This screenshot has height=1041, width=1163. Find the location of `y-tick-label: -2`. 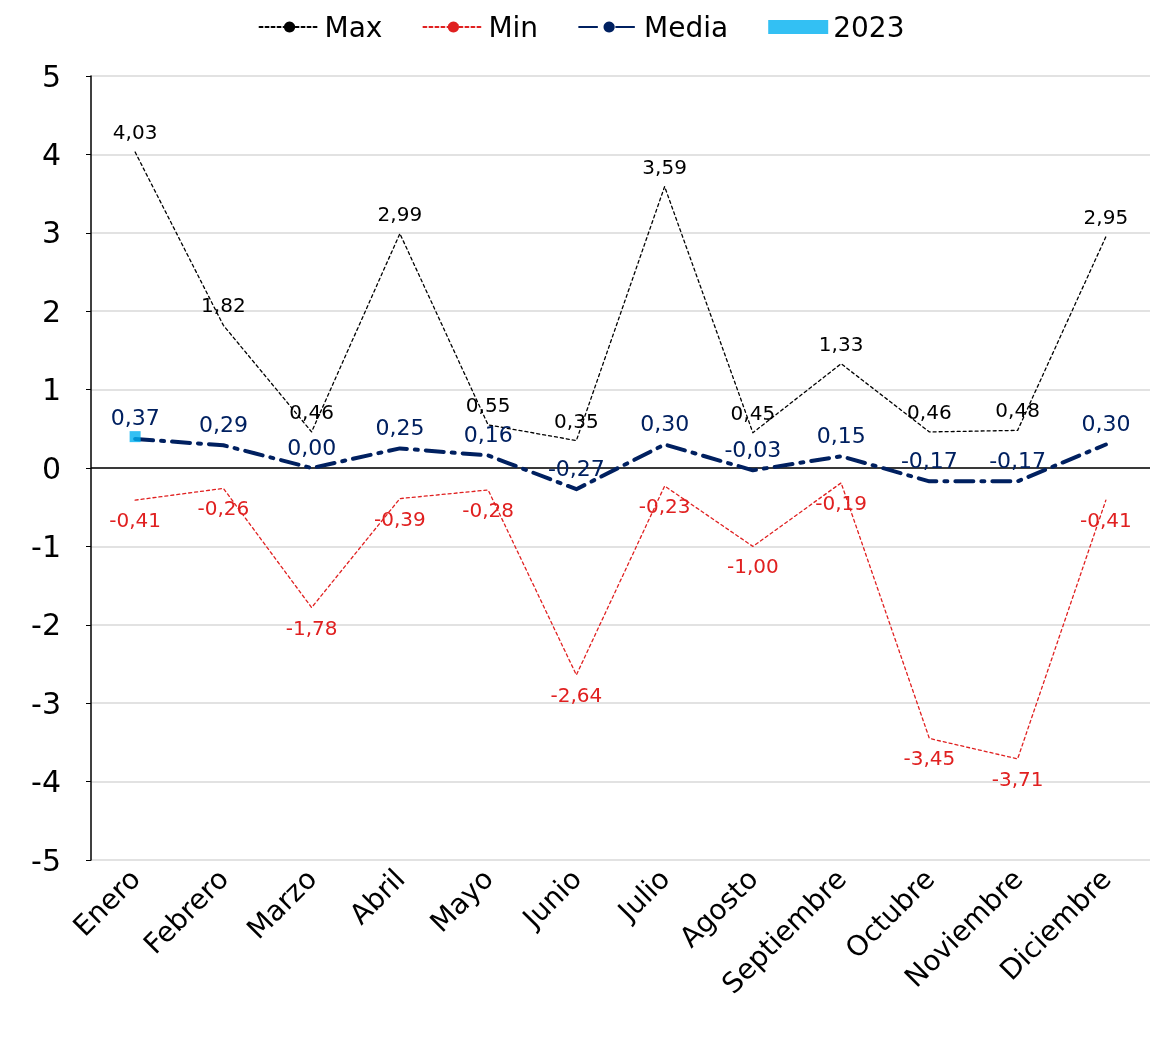

y-tick-label: -2 is located at coordinates (46, 625).